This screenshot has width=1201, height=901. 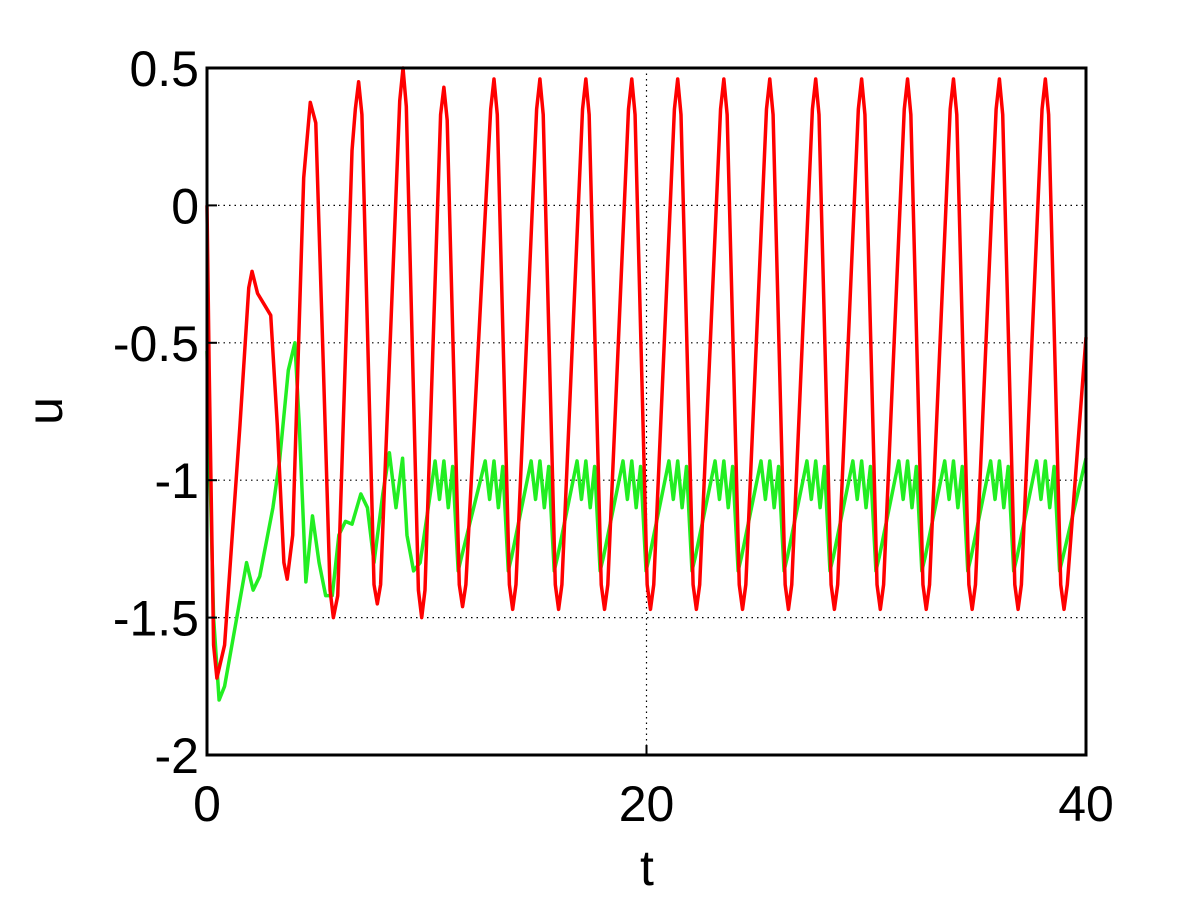 What do you see at coordinates (156, 344) in the screenshot?
I see `y-tick-label: -0.5` at bounding box center [156, 344].